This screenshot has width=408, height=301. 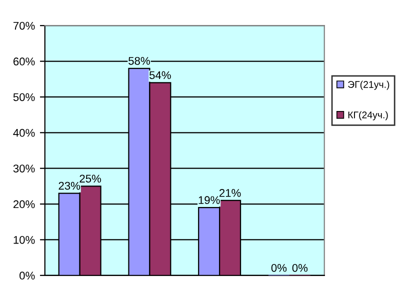 What do you see at coordinates (160, 75) in the screenshot?
I see `data-label: 54%` at bounding box center [160, 75].